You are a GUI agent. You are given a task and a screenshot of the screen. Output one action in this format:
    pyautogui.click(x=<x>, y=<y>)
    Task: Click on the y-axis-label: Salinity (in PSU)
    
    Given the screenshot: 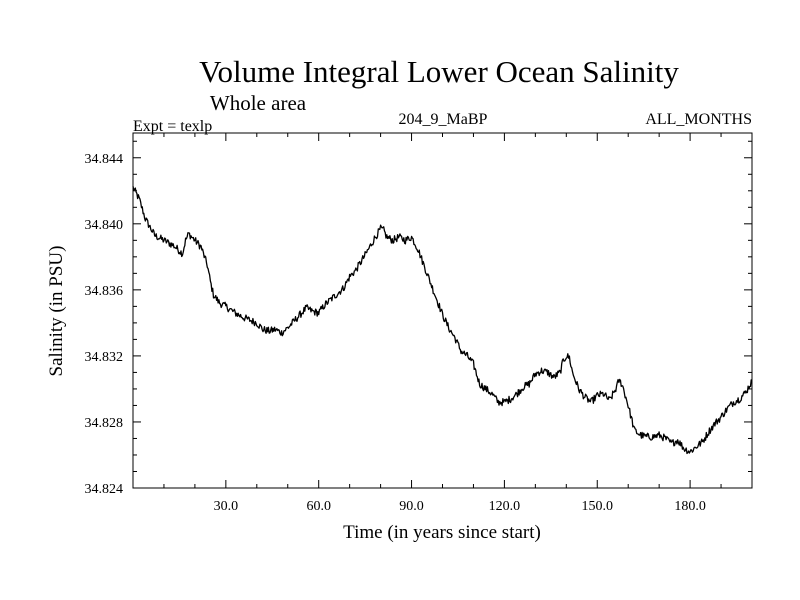 What is the action you would take?
    pyautogui.click(x=56, y=311)
    